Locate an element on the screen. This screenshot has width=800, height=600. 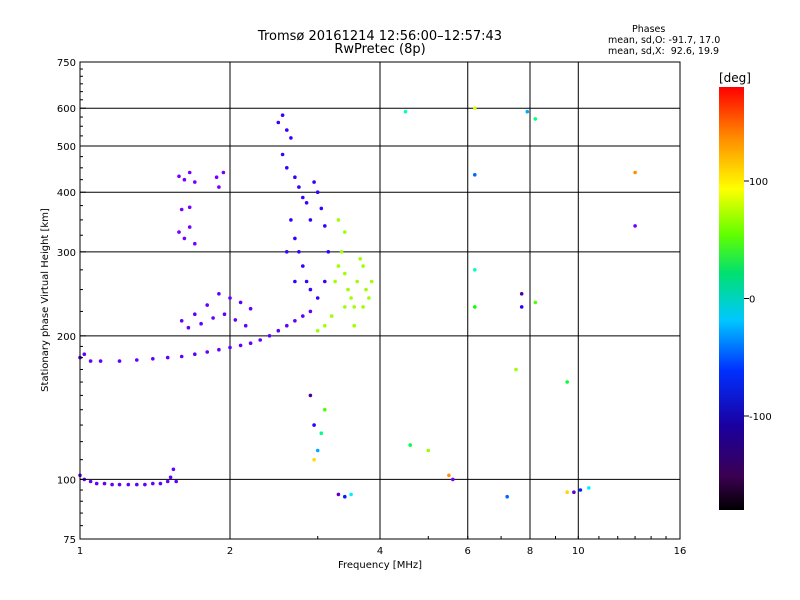
colorbar is located at coordinates (731, 298).